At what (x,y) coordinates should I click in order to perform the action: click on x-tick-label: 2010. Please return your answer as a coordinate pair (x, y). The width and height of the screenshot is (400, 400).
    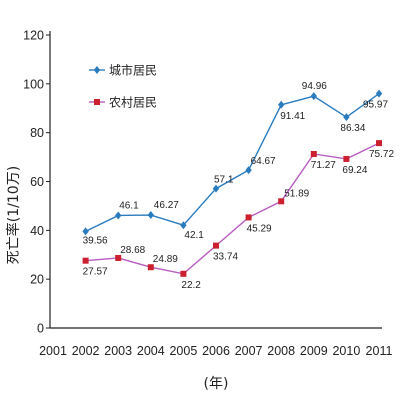
    Looking at the image, I should click on (346, 351).